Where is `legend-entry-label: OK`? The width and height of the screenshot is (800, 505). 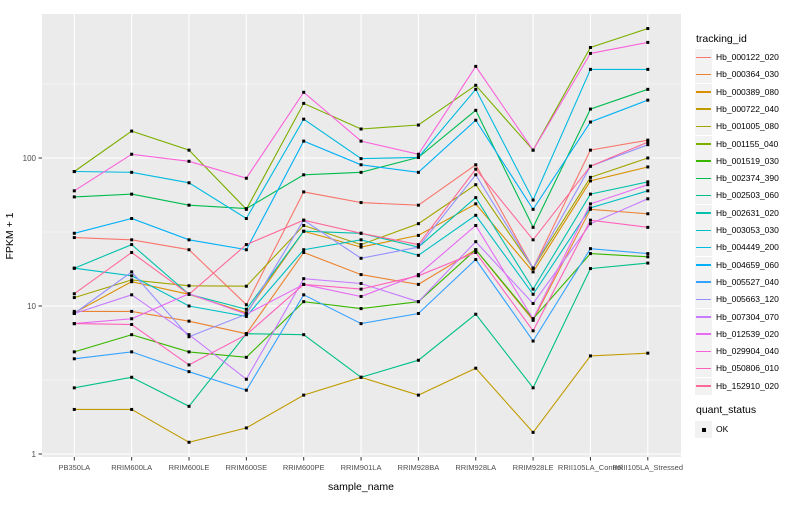 legend-entry-label: OK is located at coordinates (722, 429).